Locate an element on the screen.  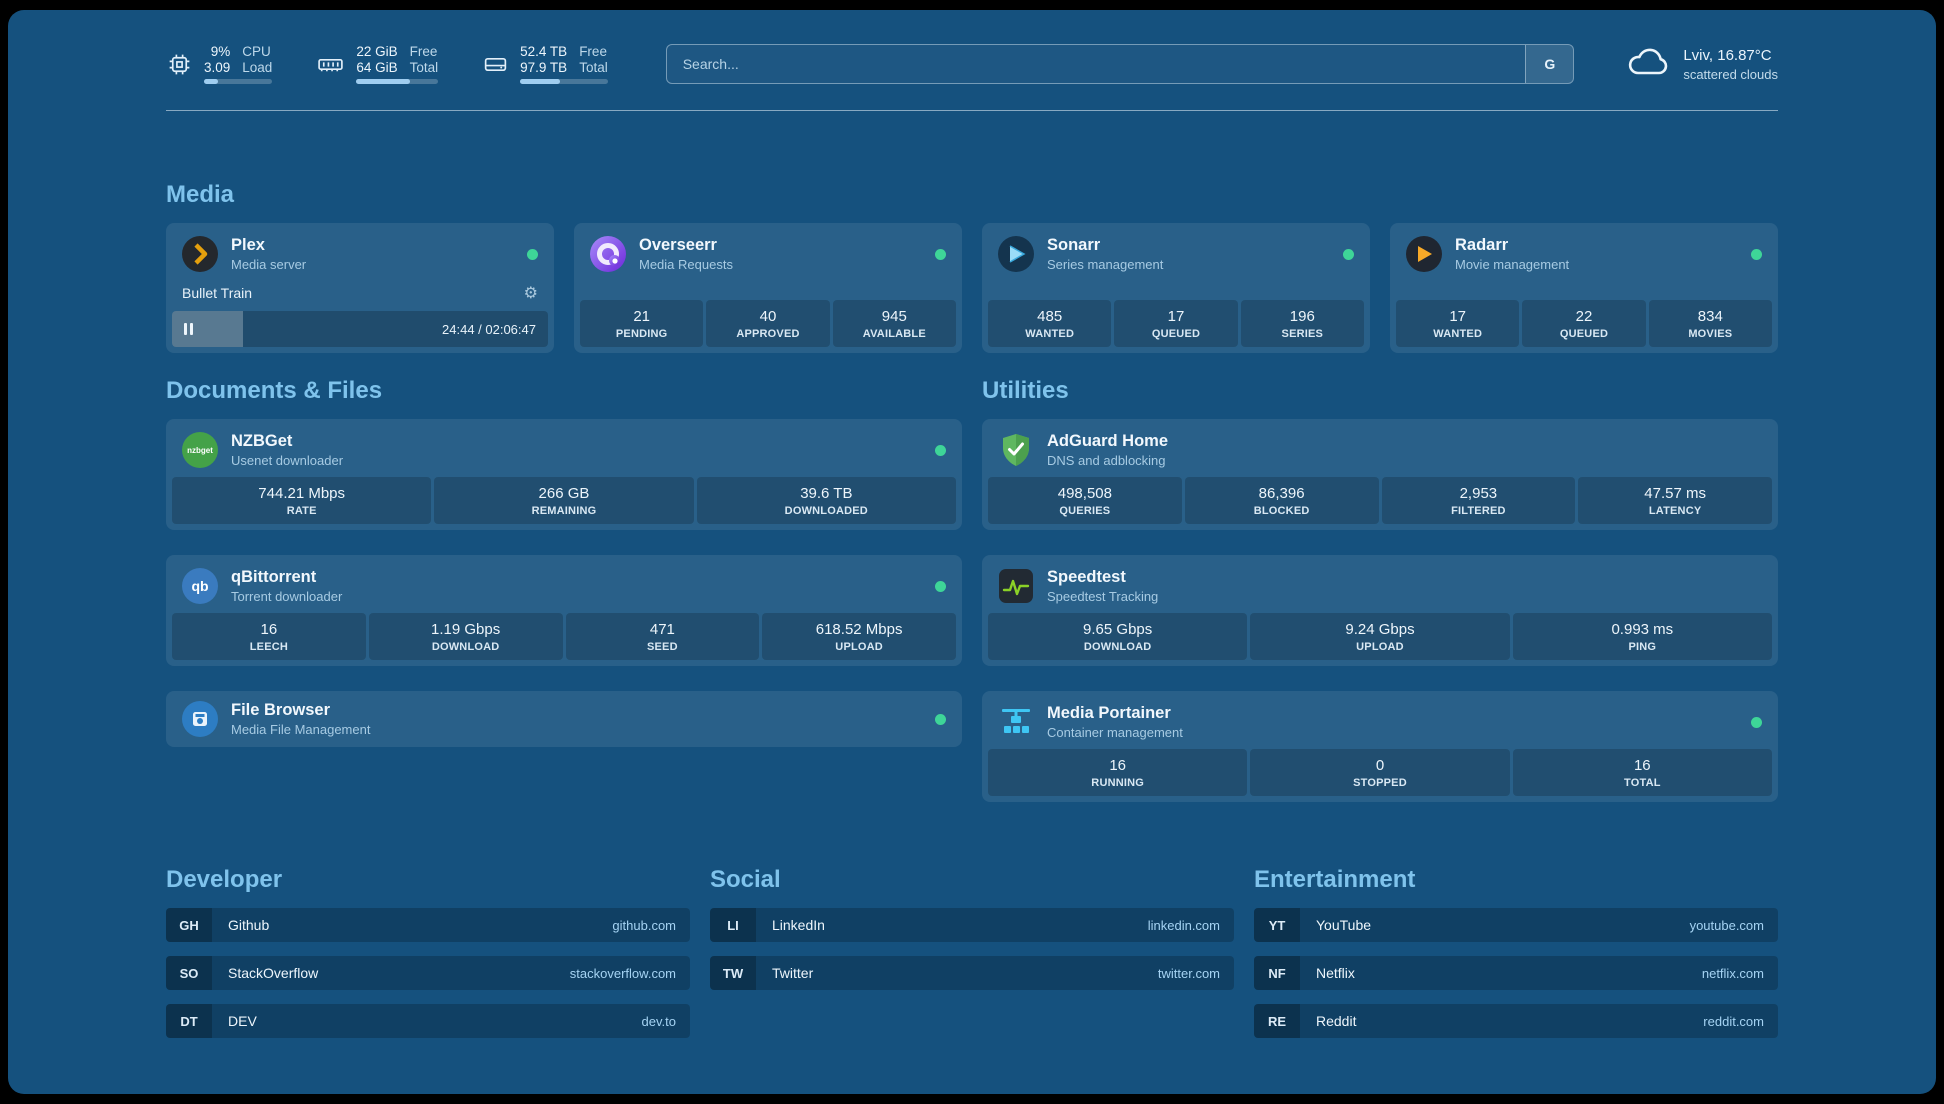
stat: 498,508 QUERIES is located at coordinates (1085, 500).